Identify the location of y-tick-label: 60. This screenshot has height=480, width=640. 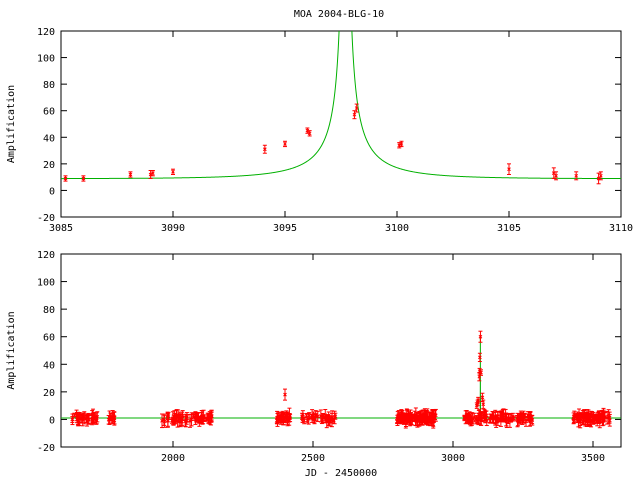
(49, 112).